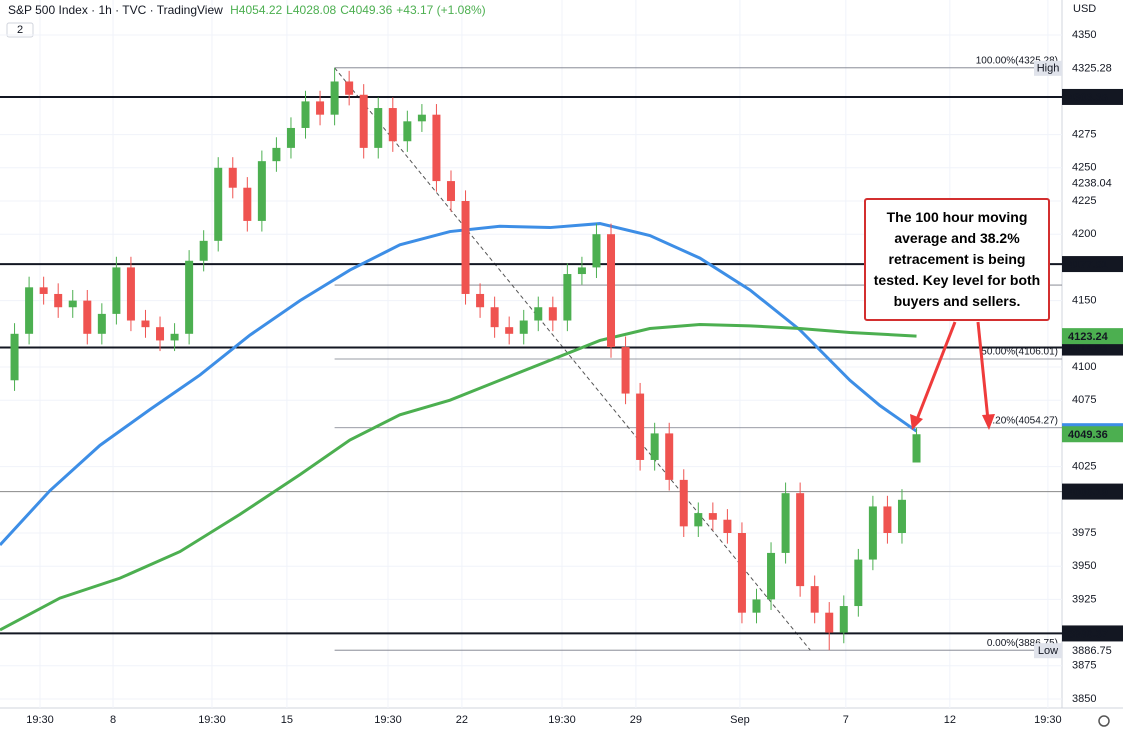 The width and height of the screenshot is (1123, 733). Describe the element at coordinates (1084, 599) in the screenshot. I see `y-tick-label: 3925` at that location.